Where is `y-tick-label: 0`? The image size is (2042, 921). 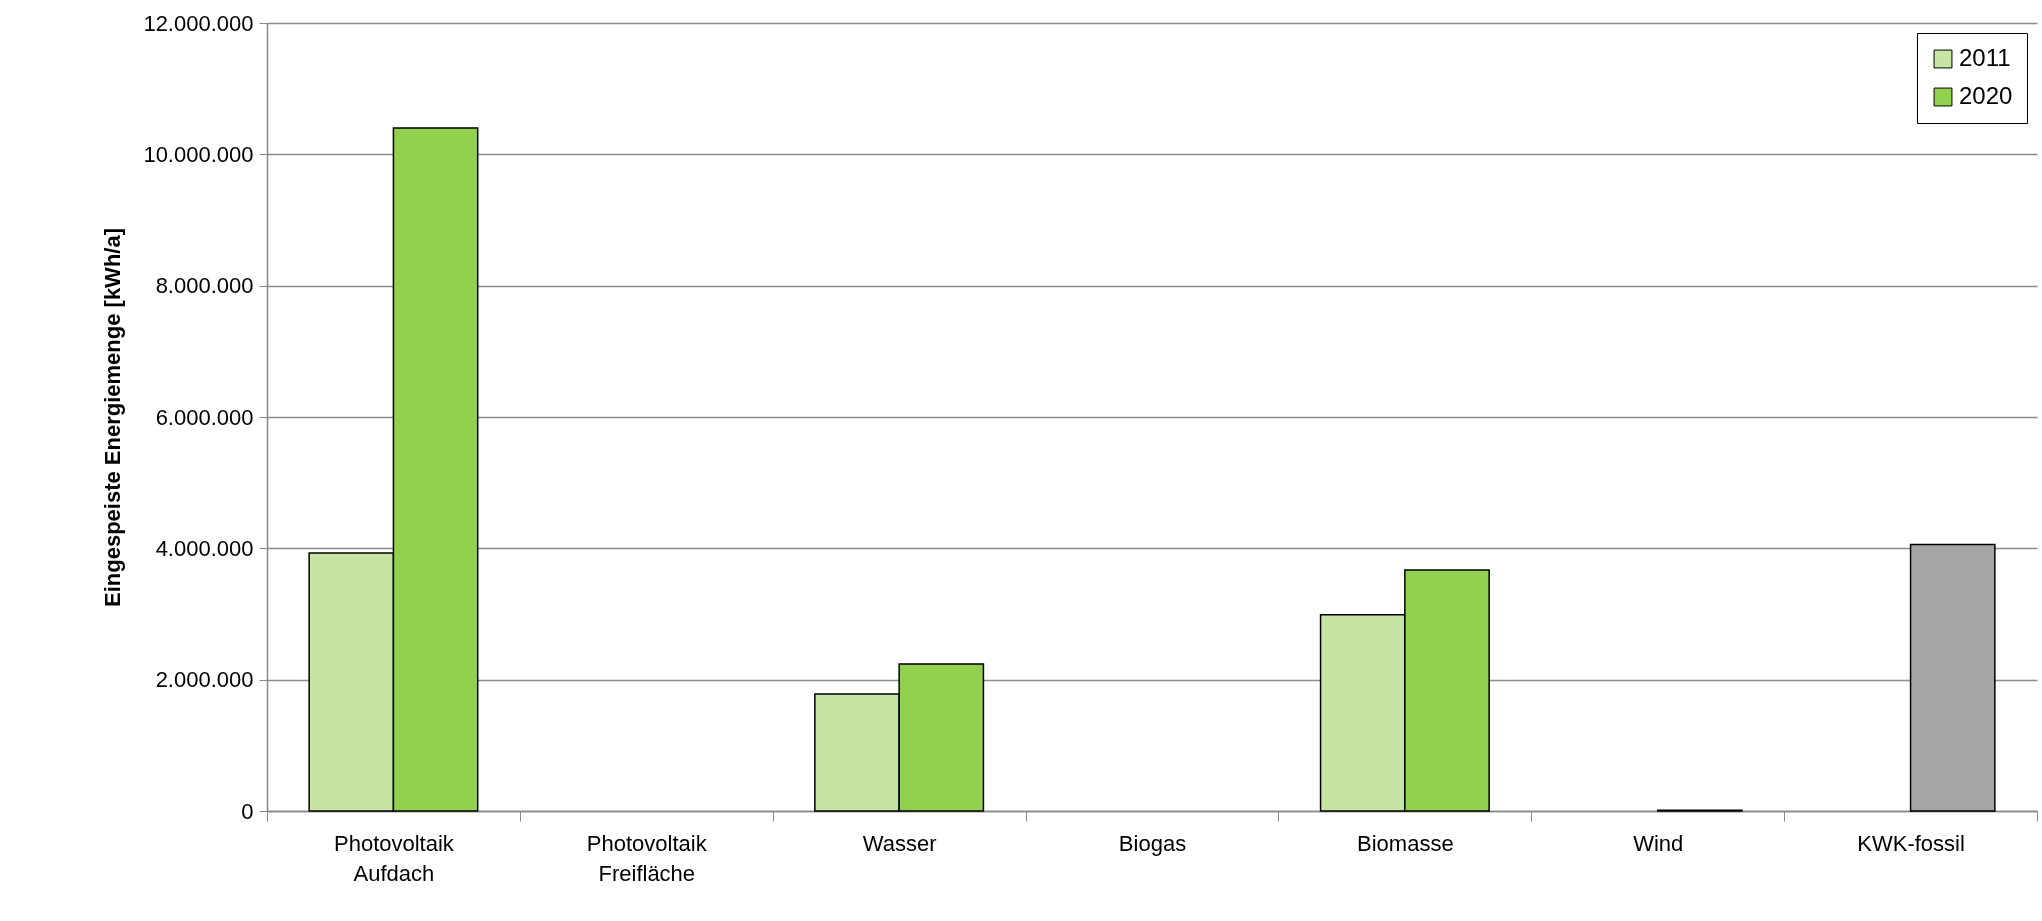
y-tick-label: 0 is located at coordinates (247, 811).